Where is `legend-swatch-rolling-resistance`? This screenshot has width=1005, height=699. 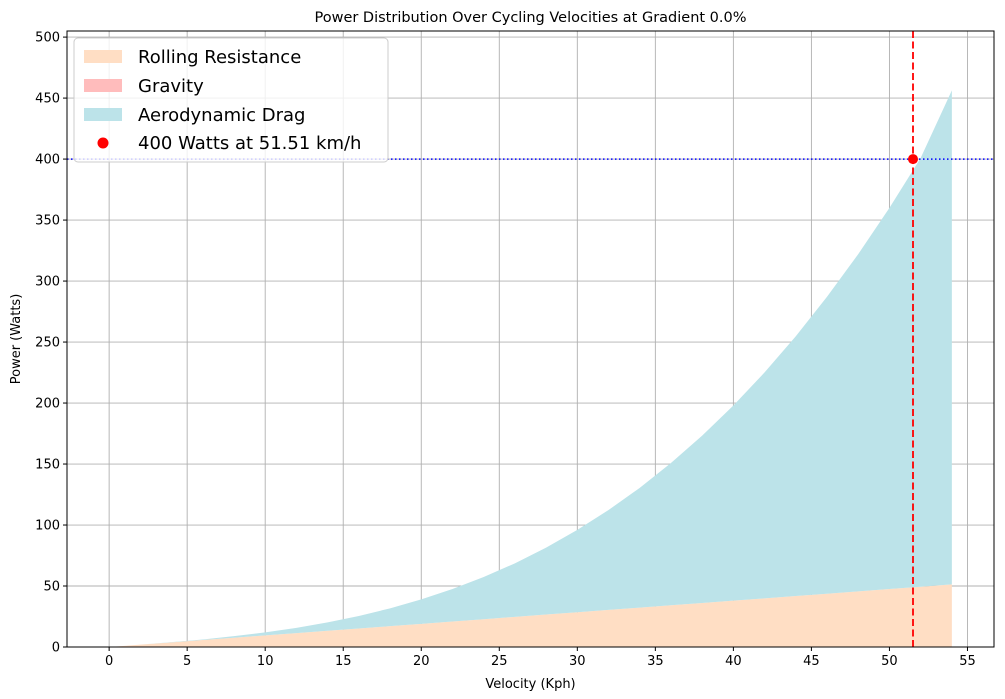
legend-swatch-rolling-resistance is located at coordinates (103, 56).